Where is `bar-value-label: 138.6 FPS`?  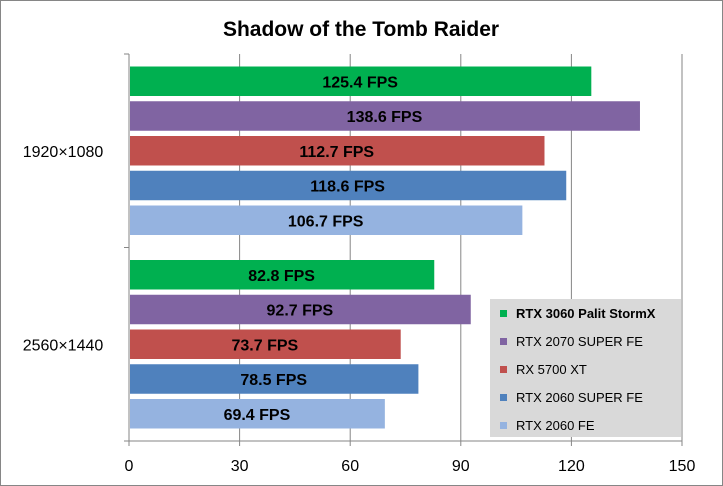 bar-value-label: 138.6 FPS is located at coordinates (385, 117).